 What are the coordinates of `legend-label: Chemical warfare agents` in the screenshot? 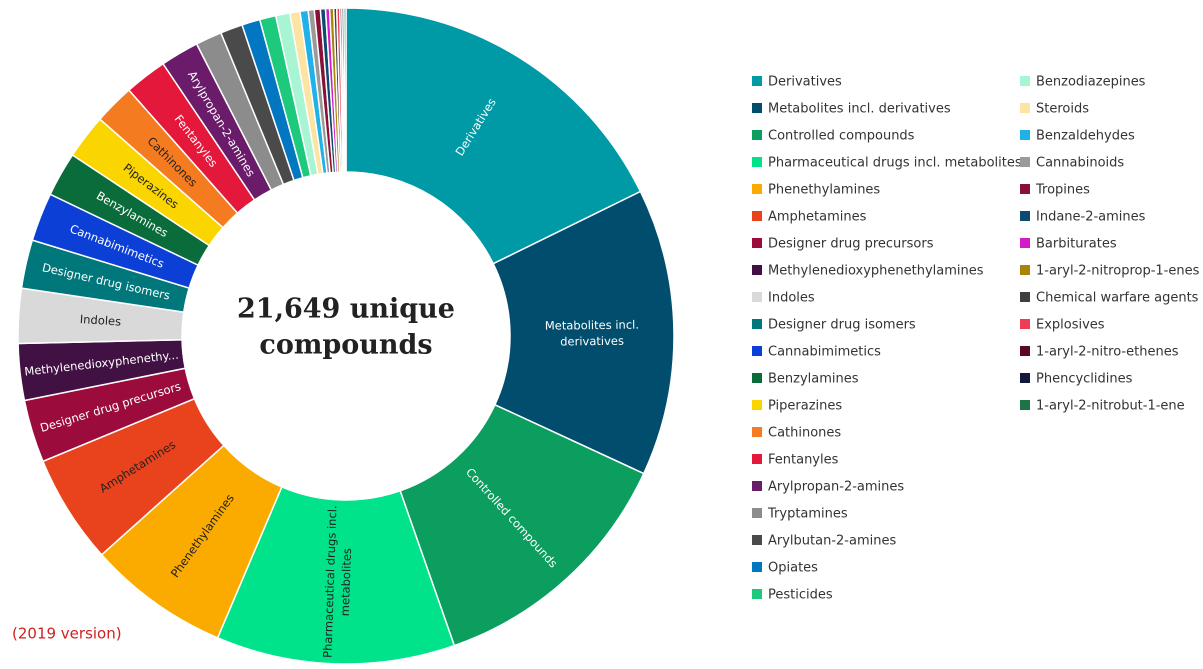 It's located at (1117, 298).